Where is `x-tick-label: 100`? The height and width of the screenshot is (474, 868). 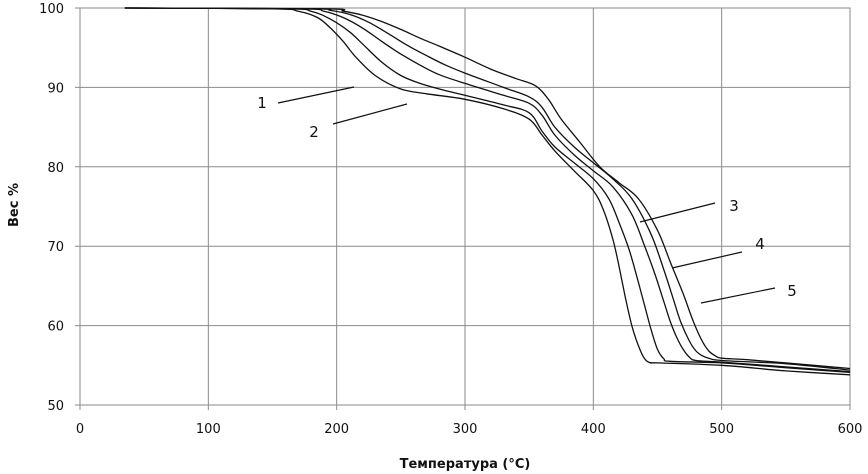
x-tick-label: 100 is located at coordinates (208, 429).